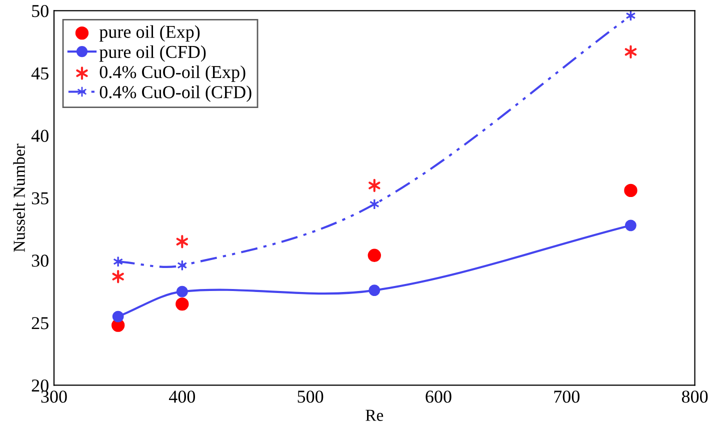  What do you see at coordinates (311, 396) in the screenshot?
I see `x-tick-label: 500` at bounding box center [311, 396].